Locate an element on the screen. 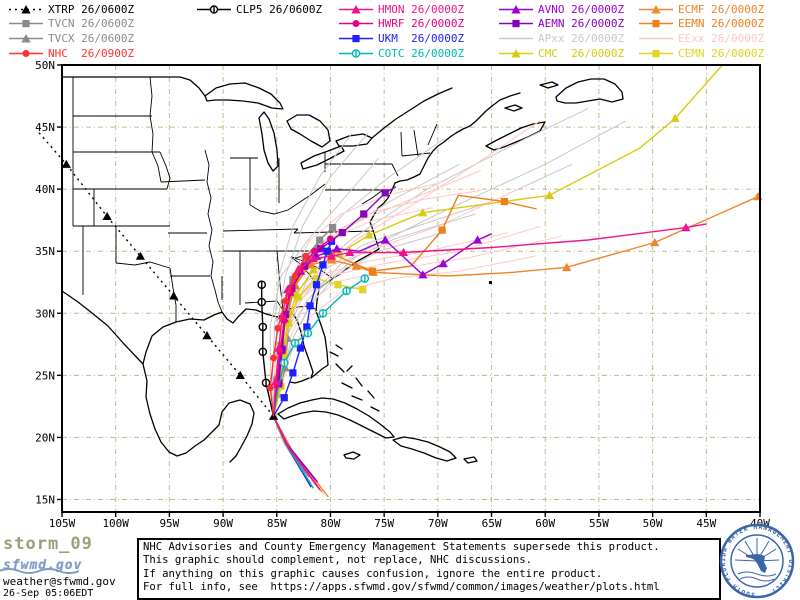 This screenshot has height=600, width=800. lon-tick-label: 60W is located at coordinates (545, 523).